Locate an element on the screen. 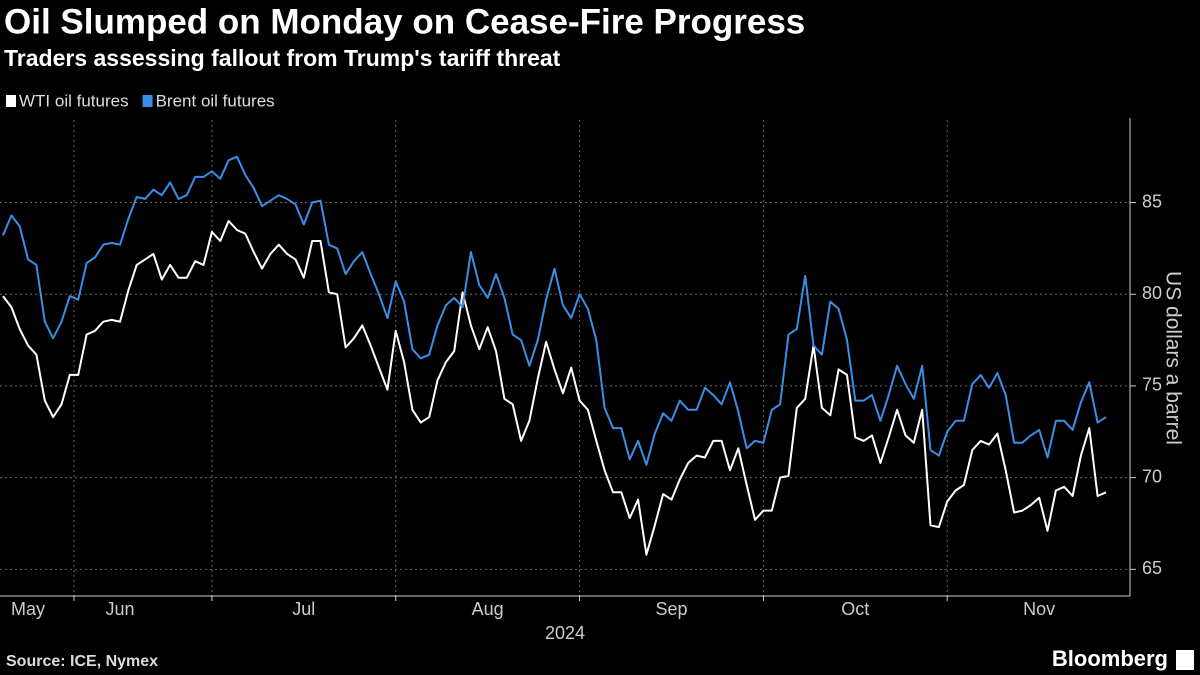 The width and height of the screenshot is (1200, 675). x-tick-label: Nov is located at coordinates (1039, 609).